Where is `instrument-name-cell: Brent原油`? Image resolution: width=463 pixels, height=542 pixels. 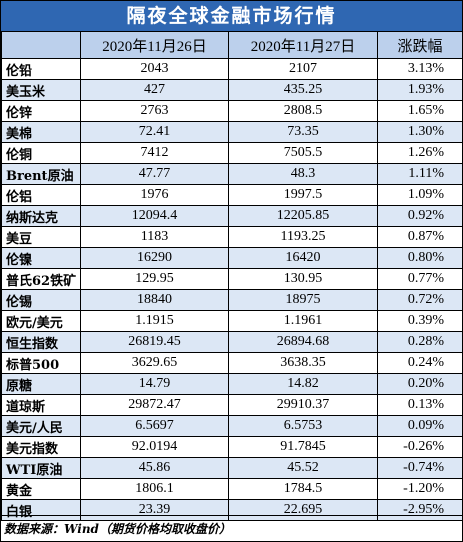
instrument-name-cell: Brent原油 is located at coordinates (41, 174).